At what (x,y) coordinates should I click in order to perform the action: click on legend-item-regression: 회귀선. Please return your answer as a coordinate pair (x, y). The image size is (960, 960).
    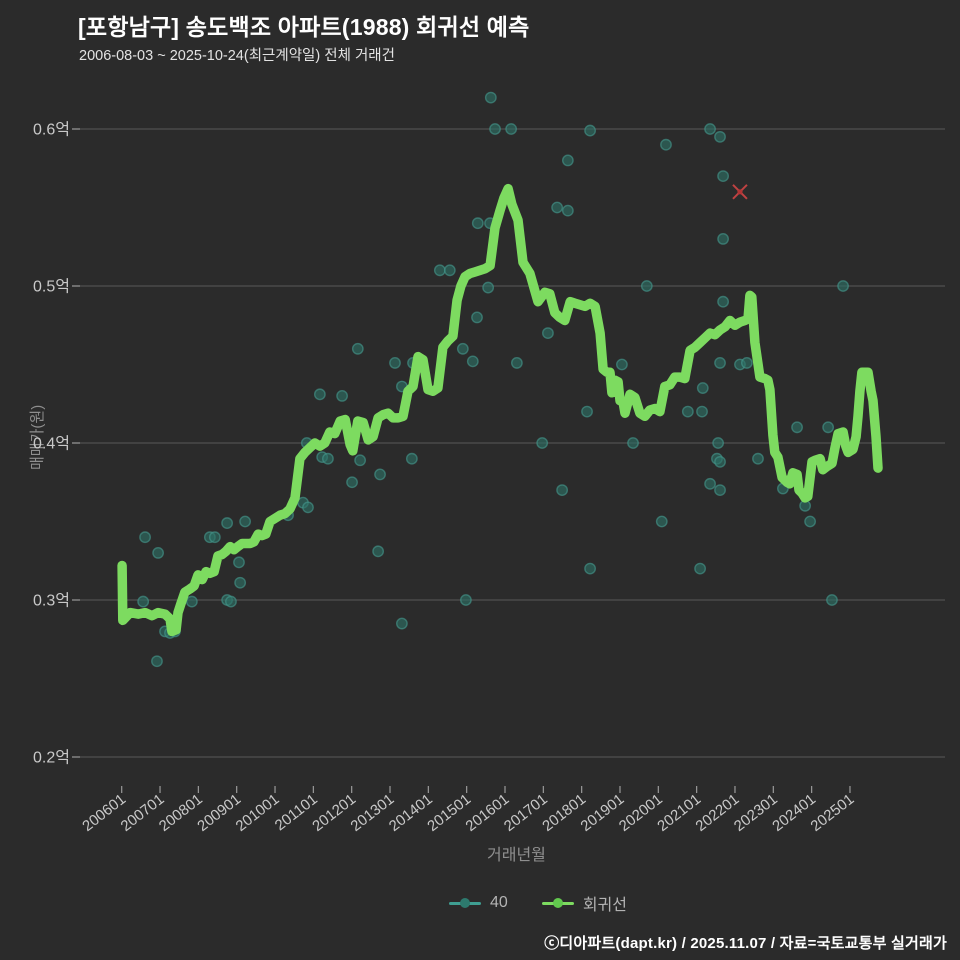
    Looking at the image, I should click on (584, 903).